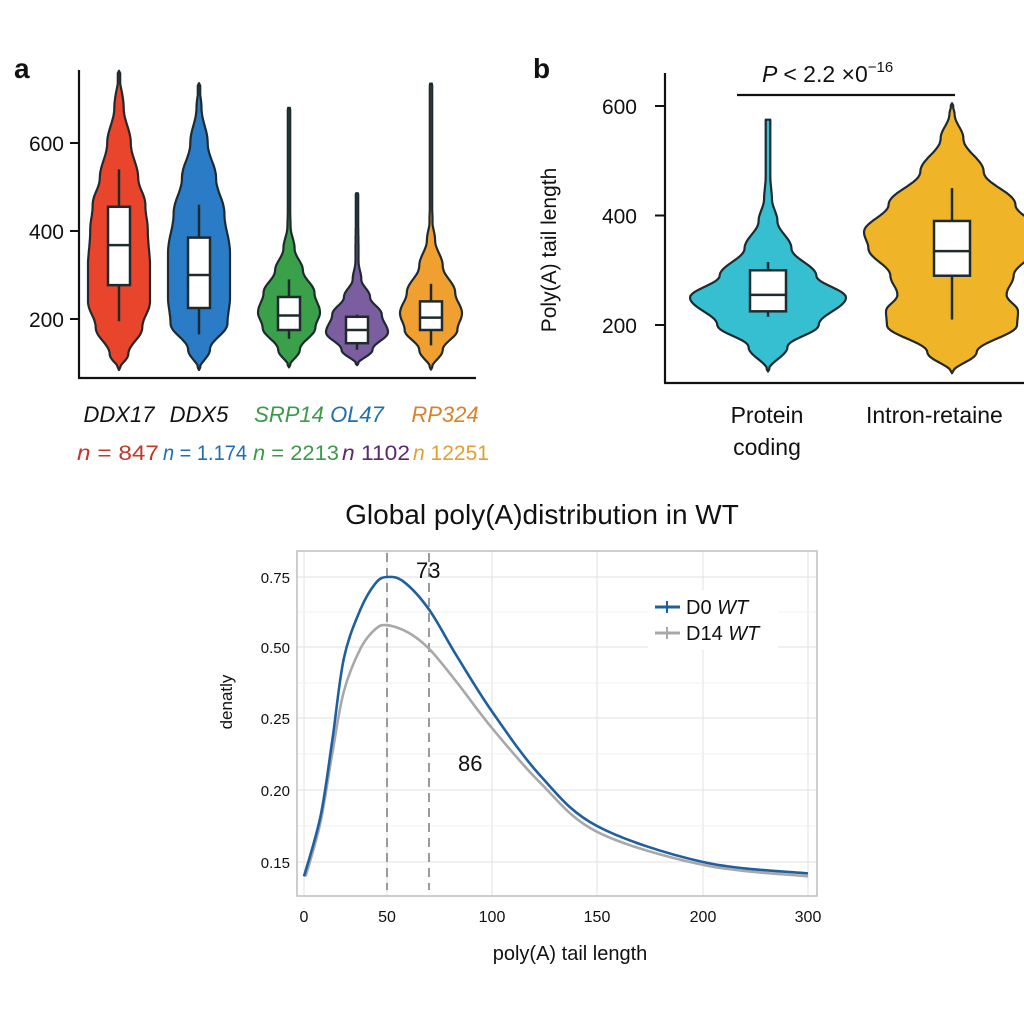 This screenshot has height=1024, width=1024. I want to click on n-count-label: n = 1.174, so click(205, 453).